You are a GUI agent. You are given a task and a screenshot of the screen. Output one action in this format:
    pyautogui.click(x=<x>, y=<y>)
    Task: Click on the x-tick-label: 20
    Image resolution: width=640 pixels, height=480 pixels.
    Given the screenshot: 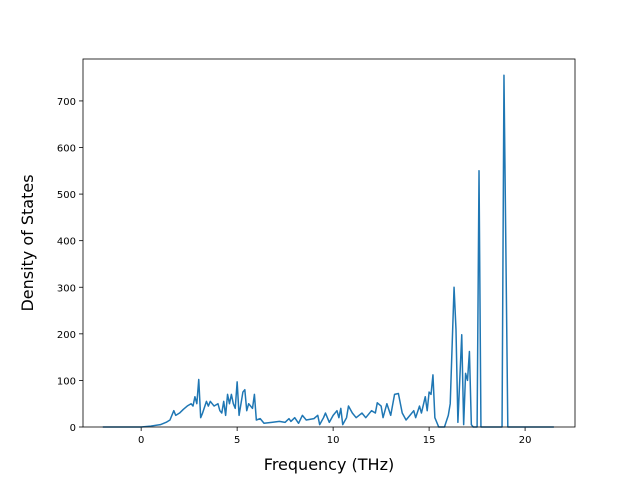 What is the action you would take?
    pyautogui.click(x=525, y=440)
    